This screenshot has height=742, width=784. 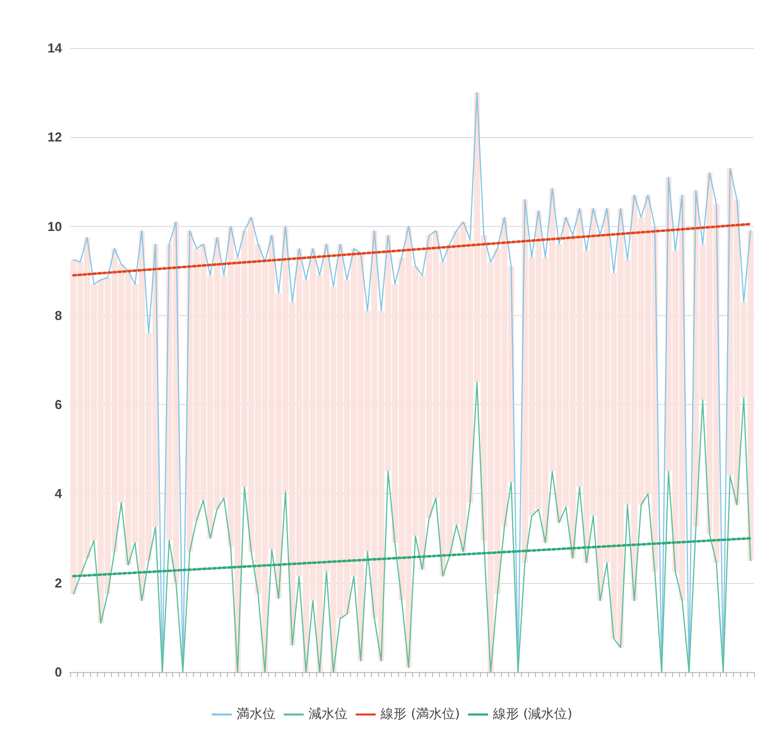 I want to click on y-tick-label: 8, so click(x=58, y=315).